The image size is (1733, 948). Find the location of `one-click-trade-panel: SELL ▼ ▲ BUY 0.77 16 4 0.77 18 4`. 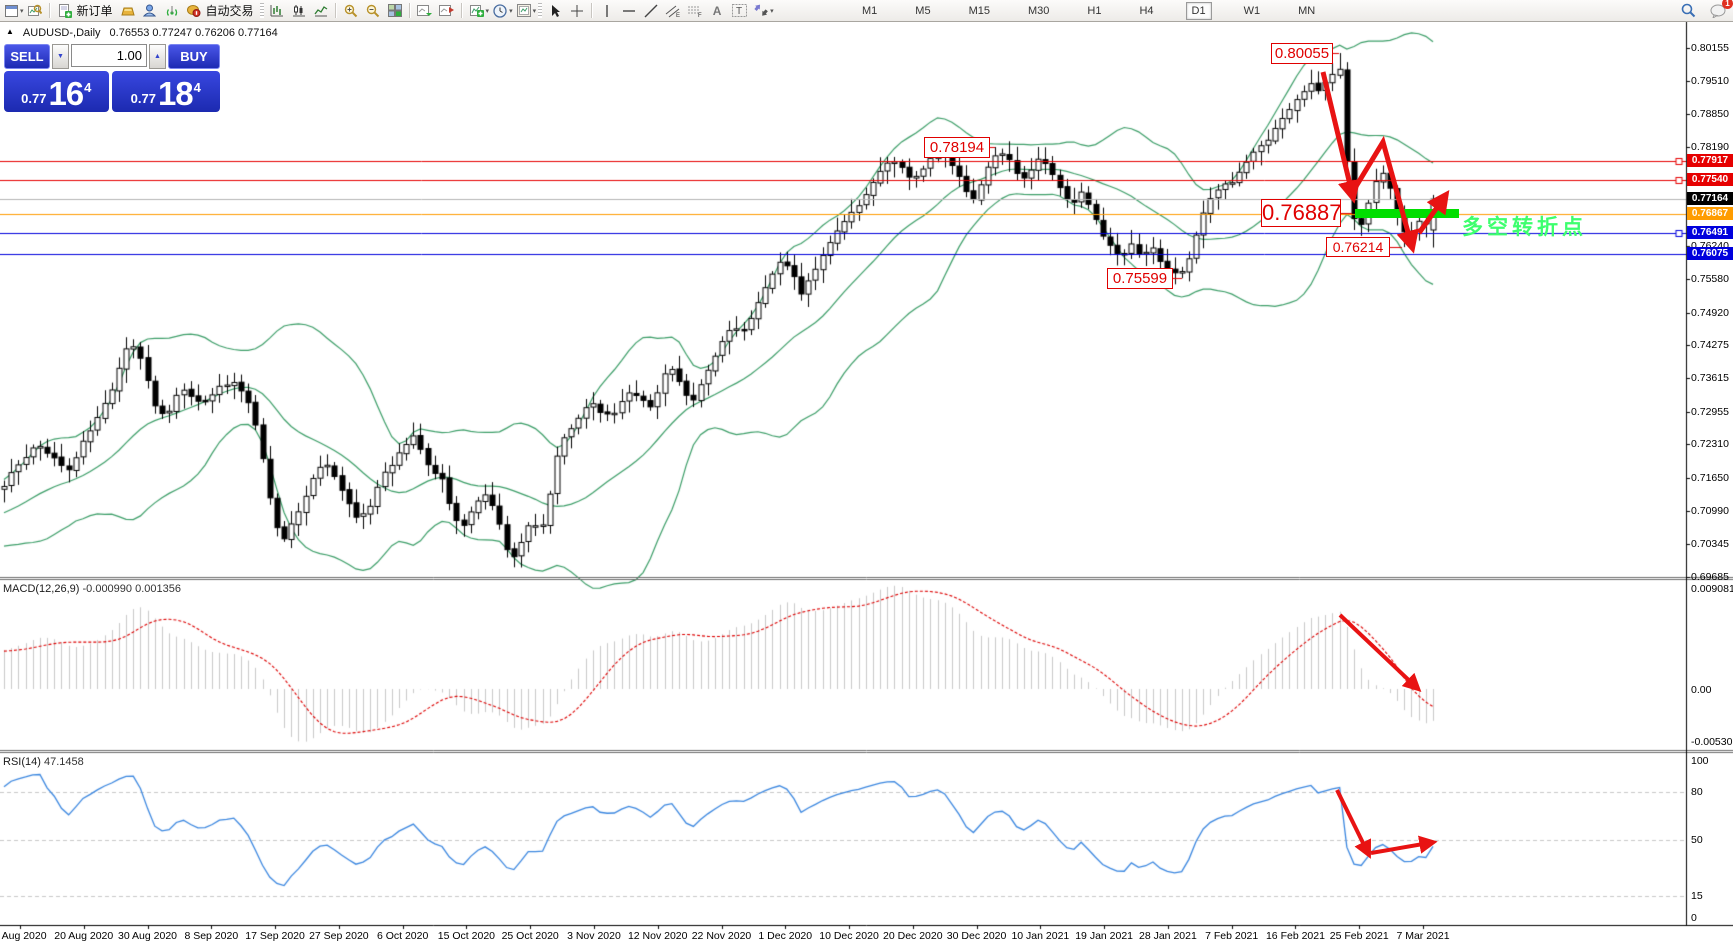

one-click-trade-panel: SELL ▼ ▲ BUY 0.77 16 4 0.77 18 4 is located at coordinates (112, 78).